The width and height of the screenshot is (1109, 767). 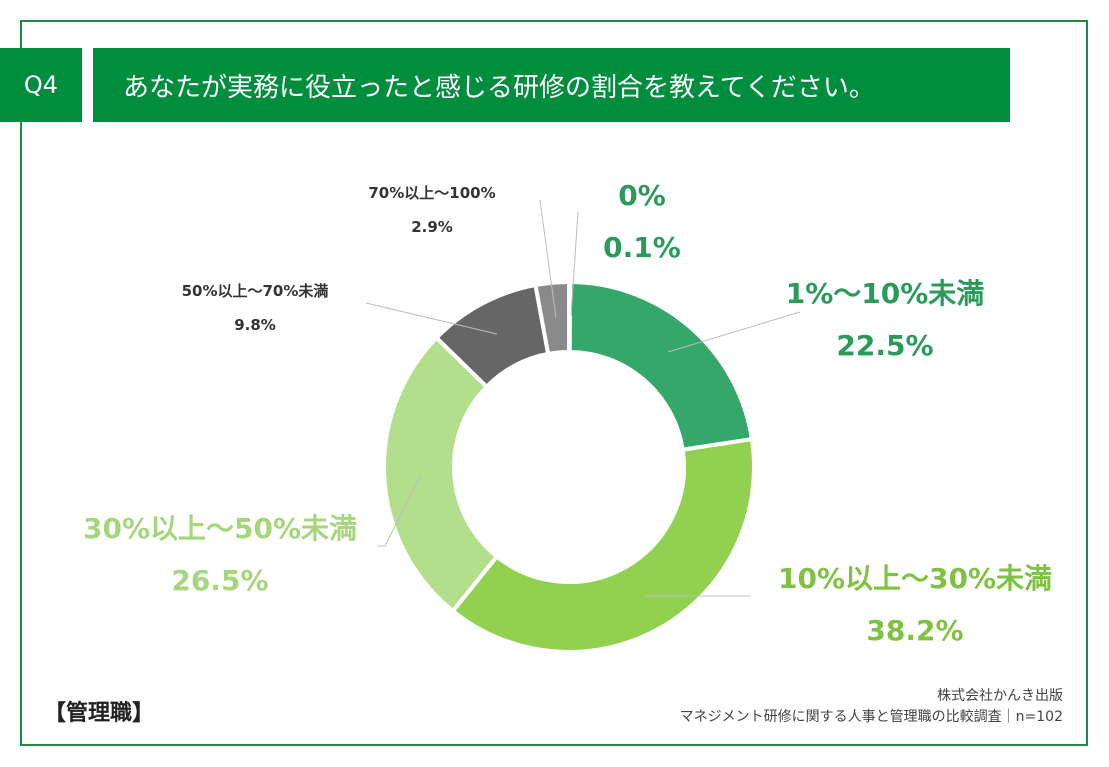 I want to click on value-label: 0.1%, so click(x=642, y=247).